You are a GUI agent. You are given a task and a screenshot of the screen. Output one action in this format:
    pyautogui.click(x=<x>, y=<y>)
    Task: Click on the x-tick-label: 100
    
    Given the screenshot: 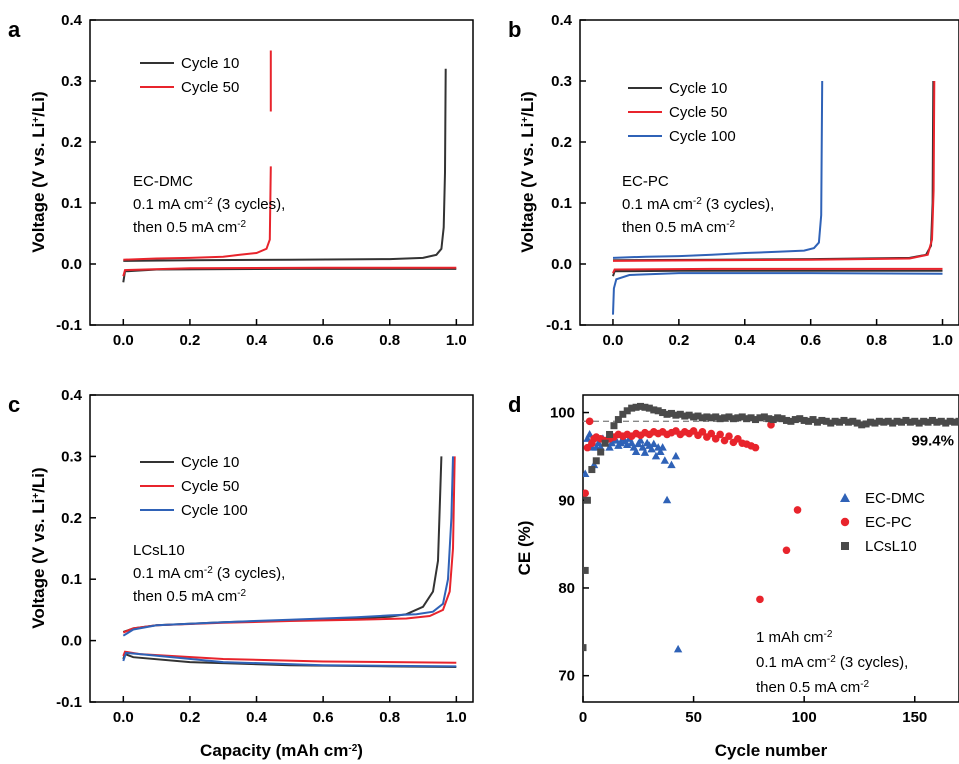 What is the action you would take?
    pyautogui.click(x=804, y=717)
    